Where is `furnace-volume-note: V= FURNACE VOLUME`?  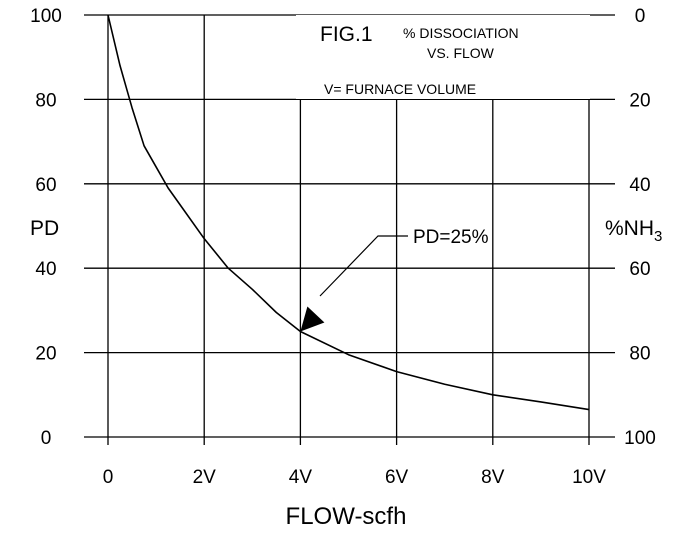 furnace-volume-note: V= FURNACE VOLUME is located at coordinates (400, 89).